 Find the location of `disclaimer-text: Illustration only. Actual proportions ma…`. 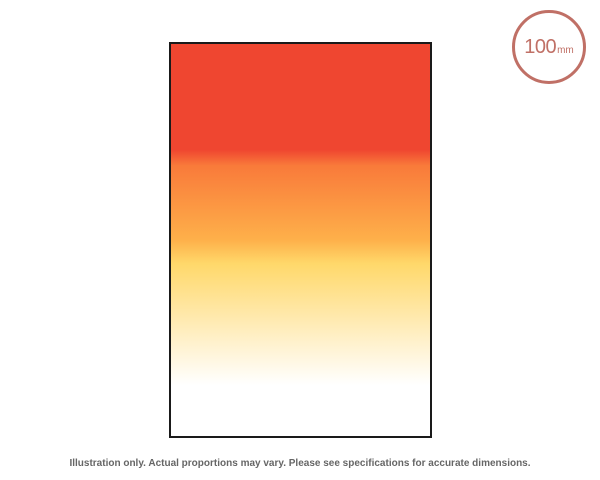

disclaimer-text: Illustration only. Actual proportions ma… is located at coordinates (300, 463).